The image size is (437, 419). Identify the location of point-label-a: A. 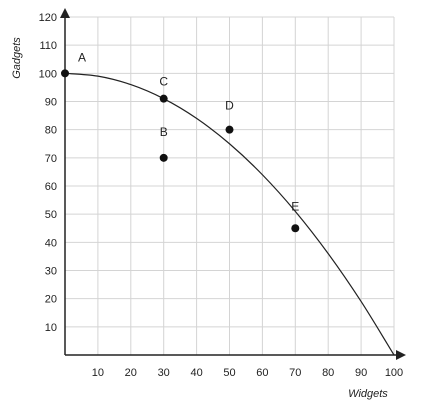
(82, 57).